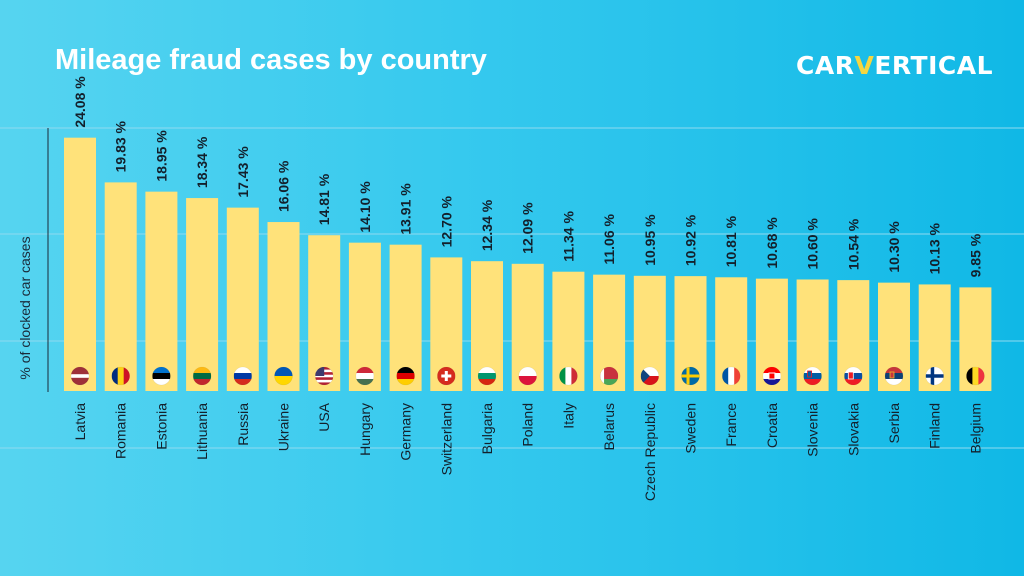 This screenshot has height=576, width=1024. What do you see at coordinates (731, 425) in the screenshot?
I see `category-label: France` at bounding box center [731, 425].